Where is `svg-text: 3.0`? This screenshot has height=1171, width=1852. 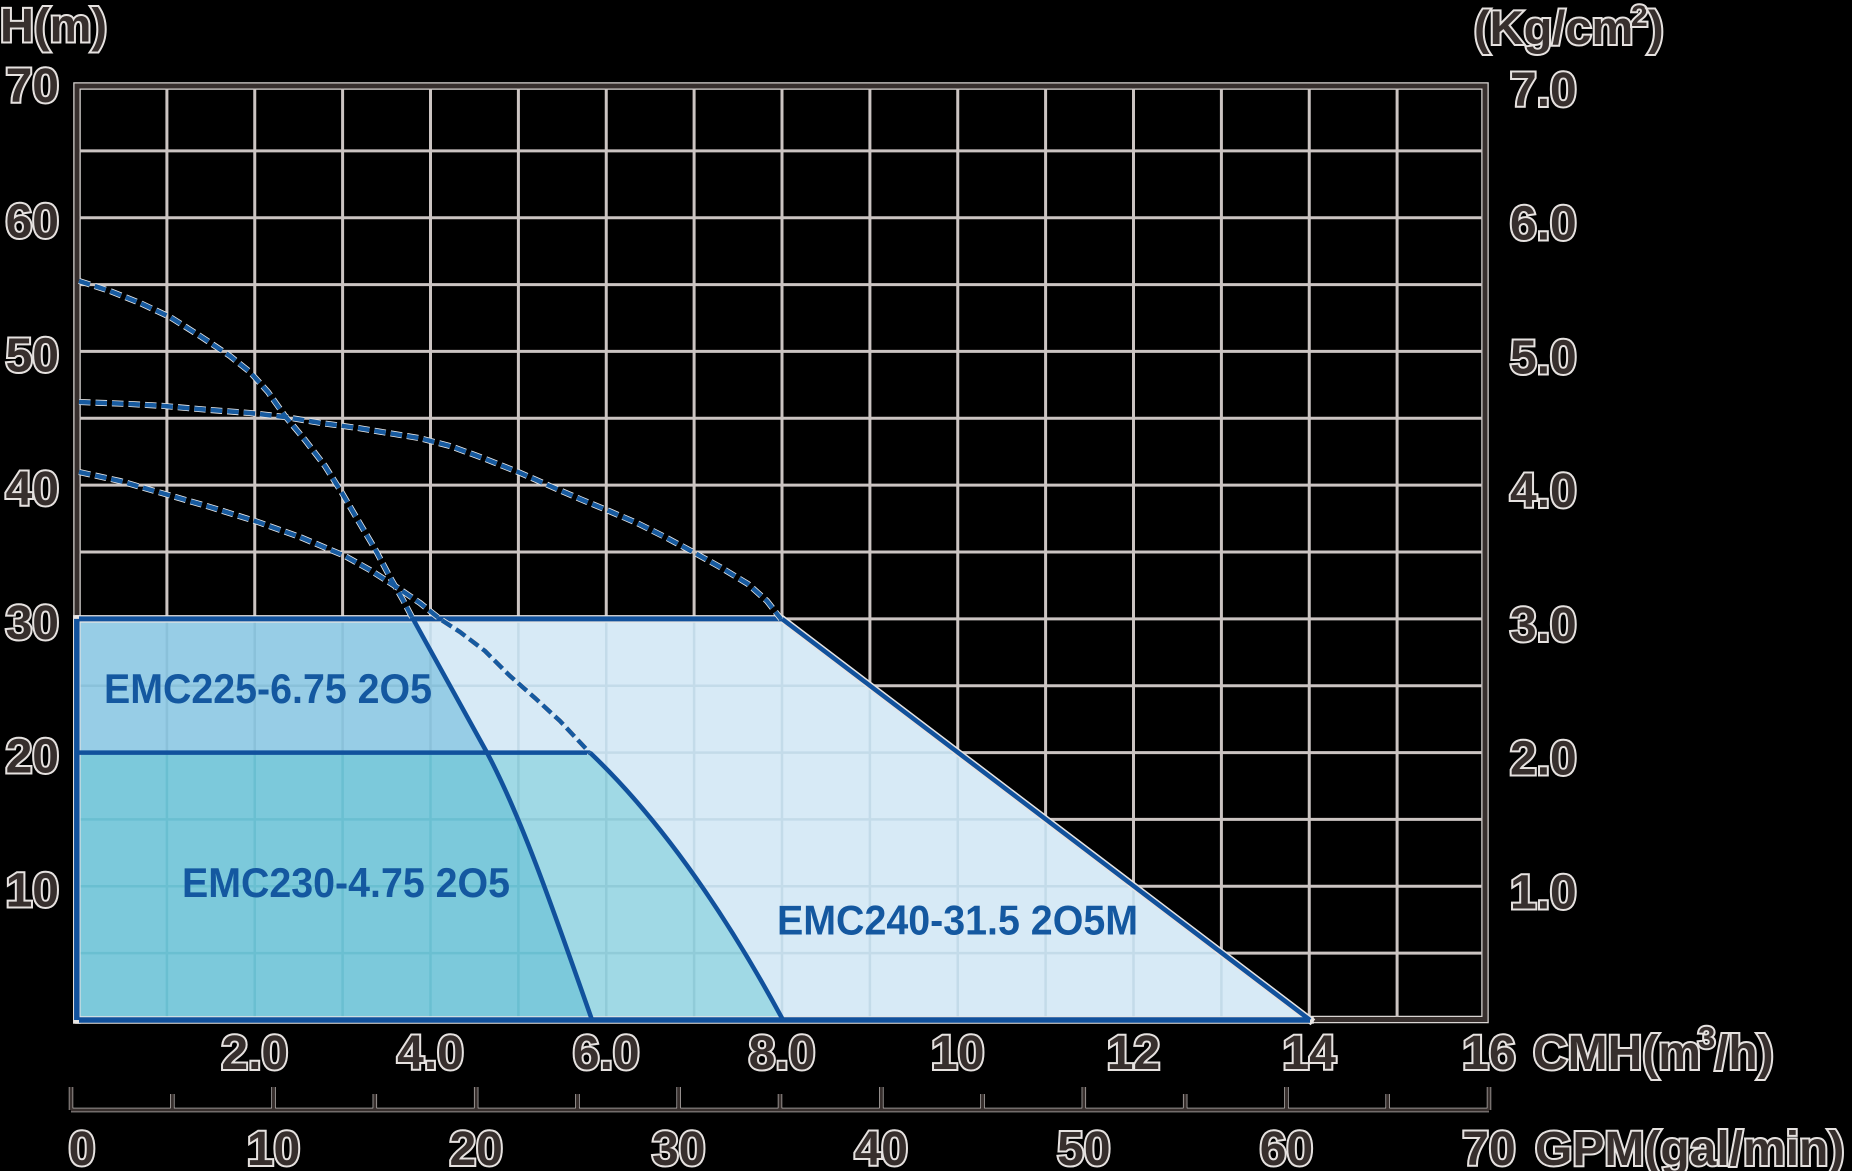
svg-text: 3.0 is located at coordinates (1543, 625).